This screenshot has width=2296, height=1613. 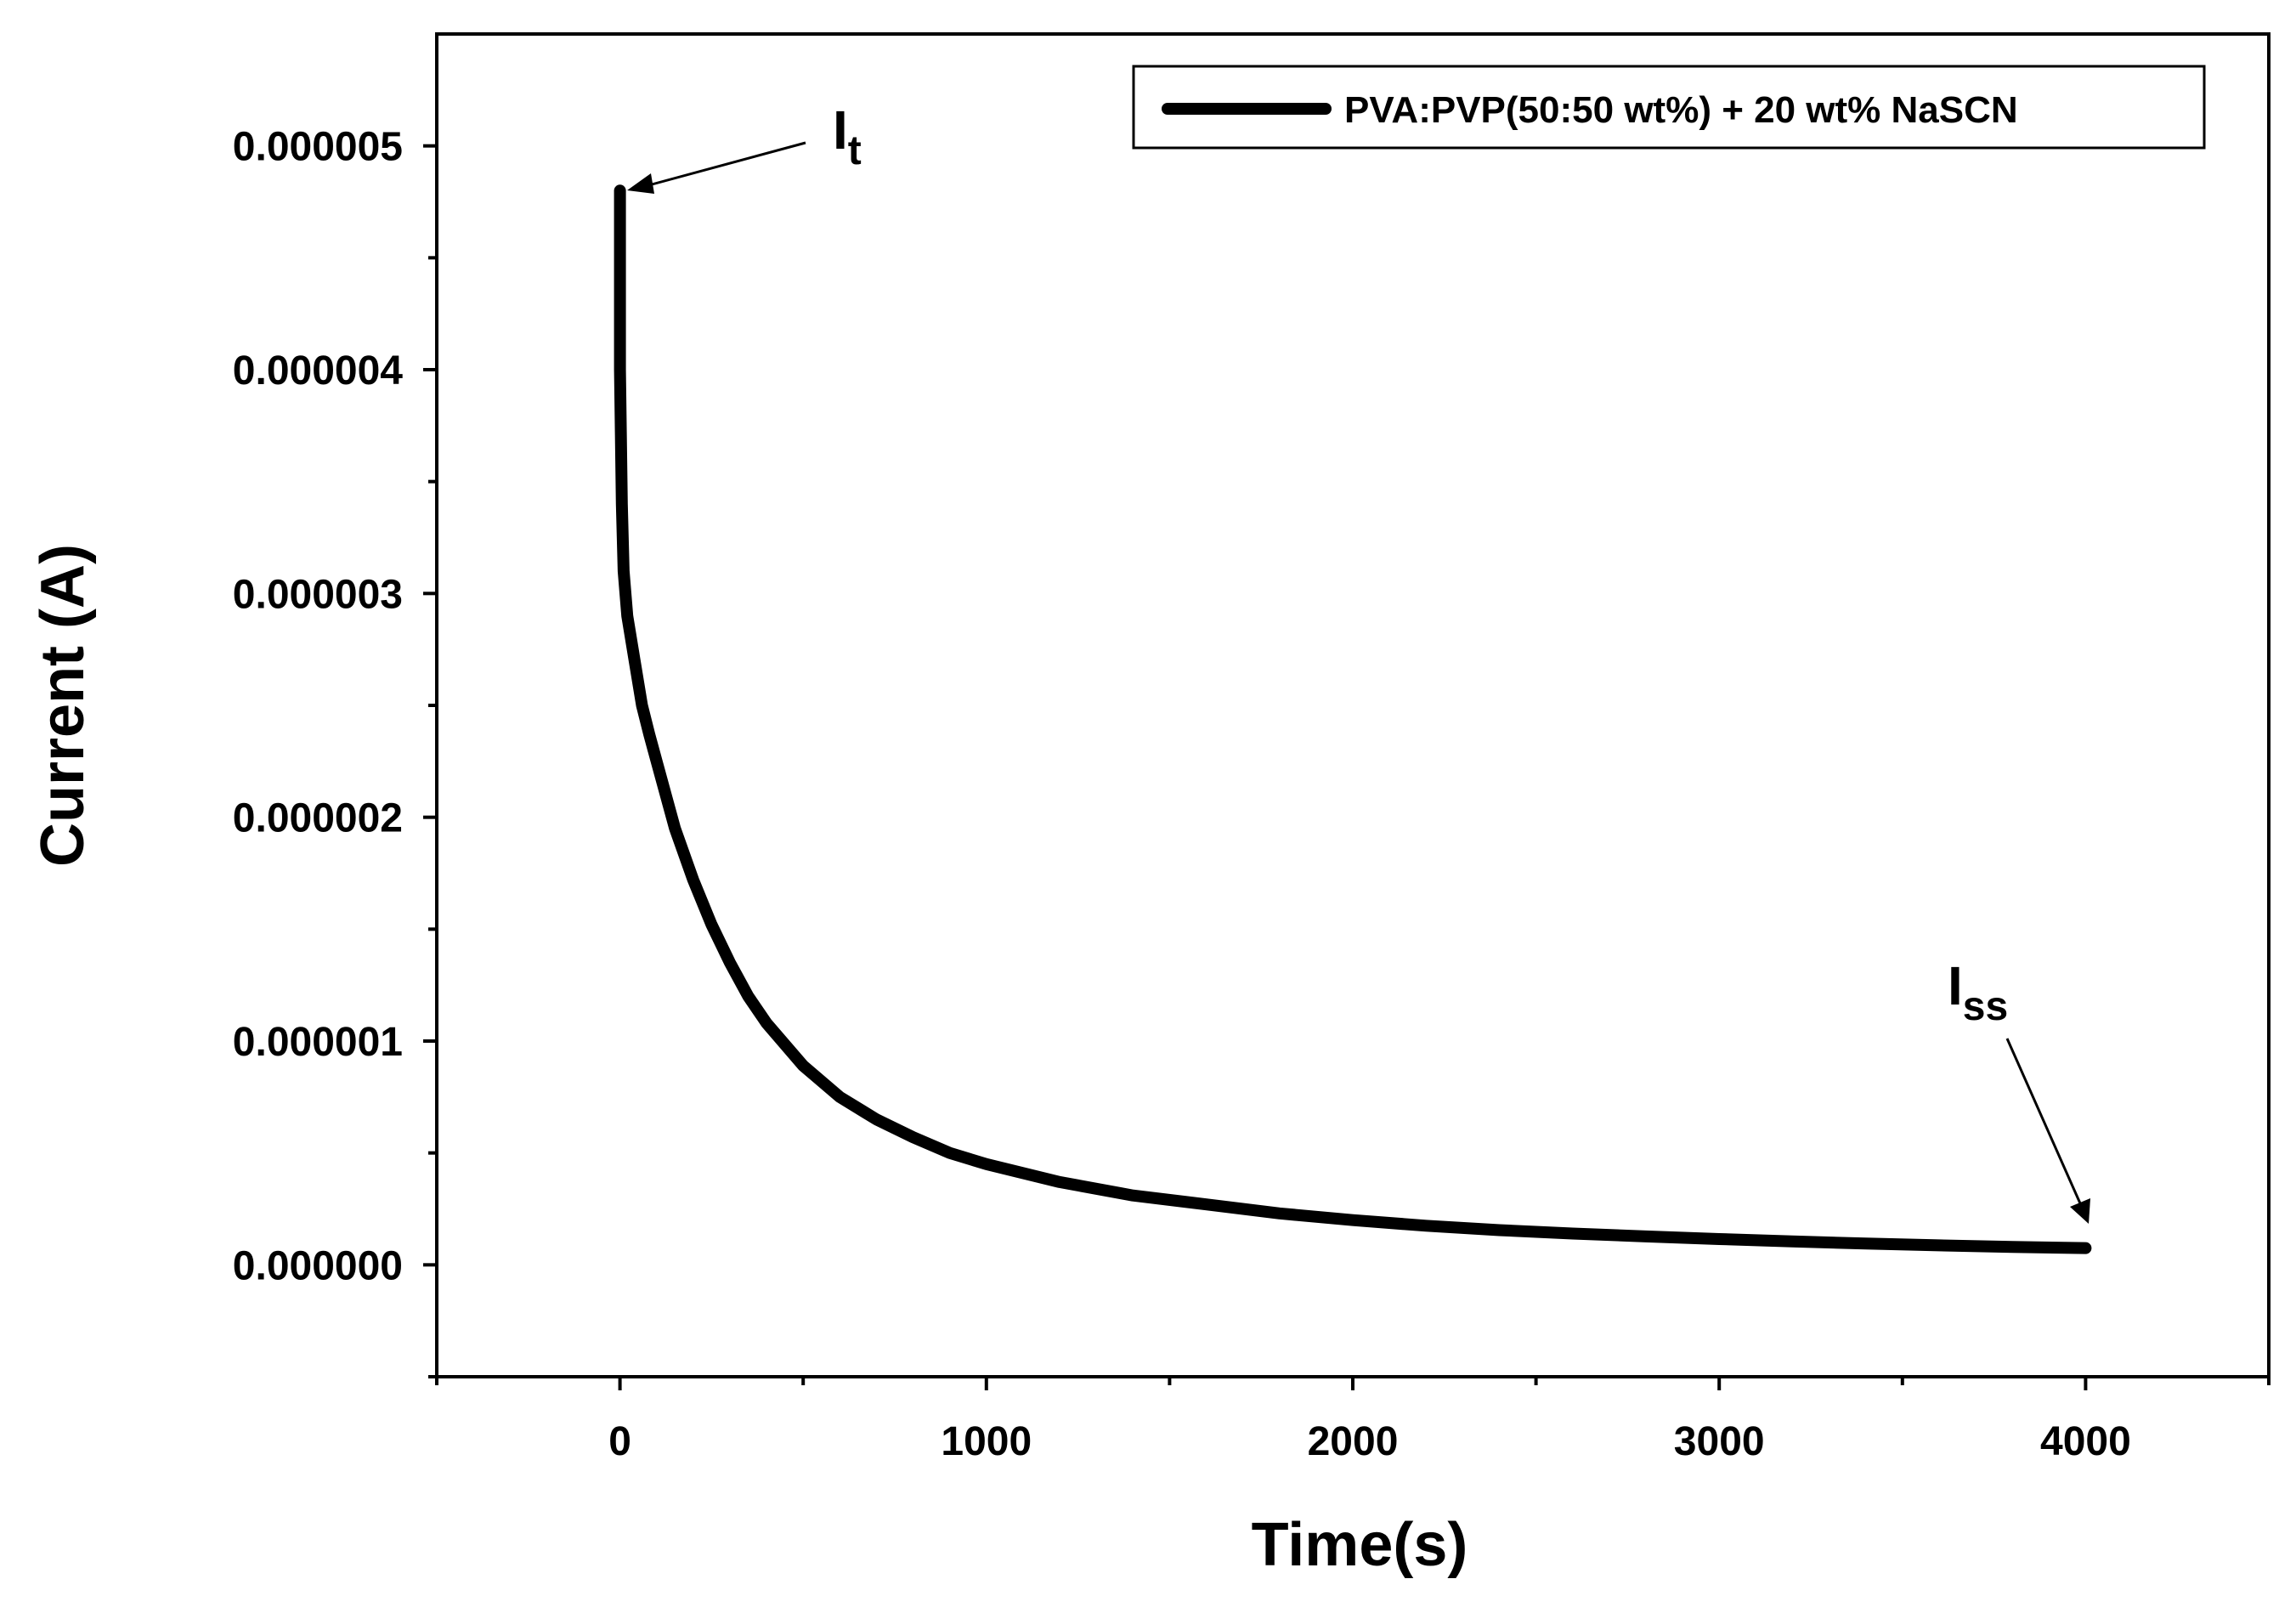 What do you see at coordinates (1985, 1006) in the screenshot?
I see `annotation-iss-sub: ss` at bounding box center [1985, 1006].